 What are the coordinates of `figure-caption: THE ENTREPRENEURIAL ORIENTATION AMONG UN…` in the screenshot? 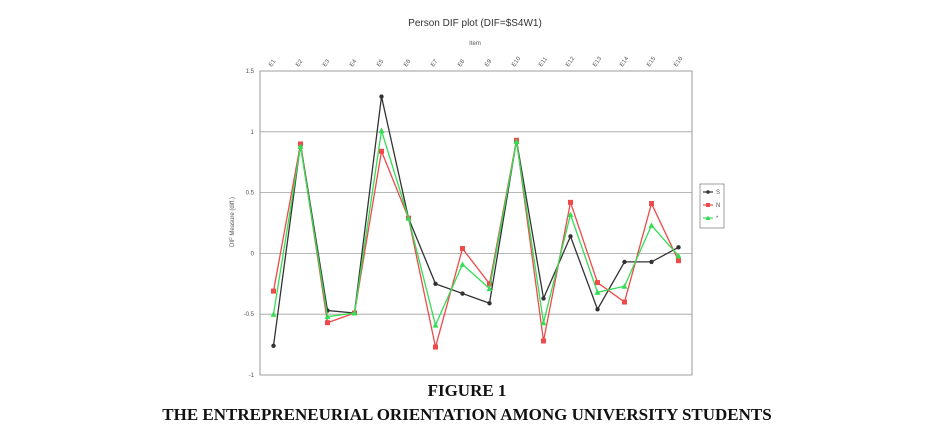 It's located at (467, 414).